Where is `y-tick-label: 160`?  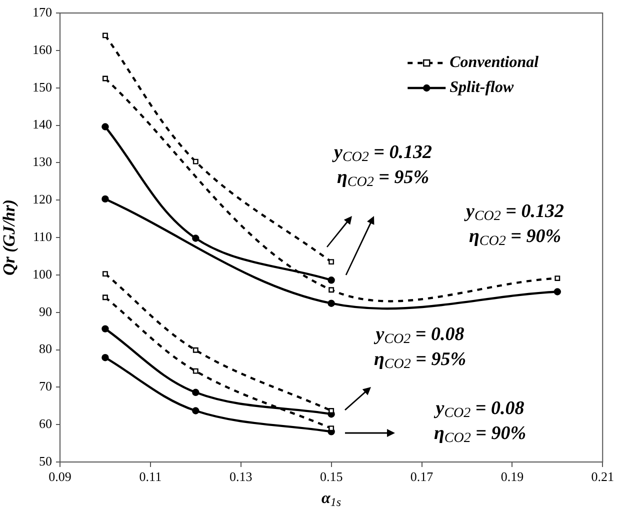 y-tick-label: 160 is located at coordinates (42, 49).